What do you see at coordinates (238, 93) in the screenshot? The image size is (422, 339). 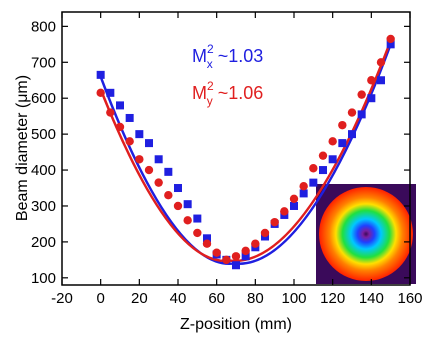 I see `annotation-value: ~1.06` at bounding box center [238, 93].